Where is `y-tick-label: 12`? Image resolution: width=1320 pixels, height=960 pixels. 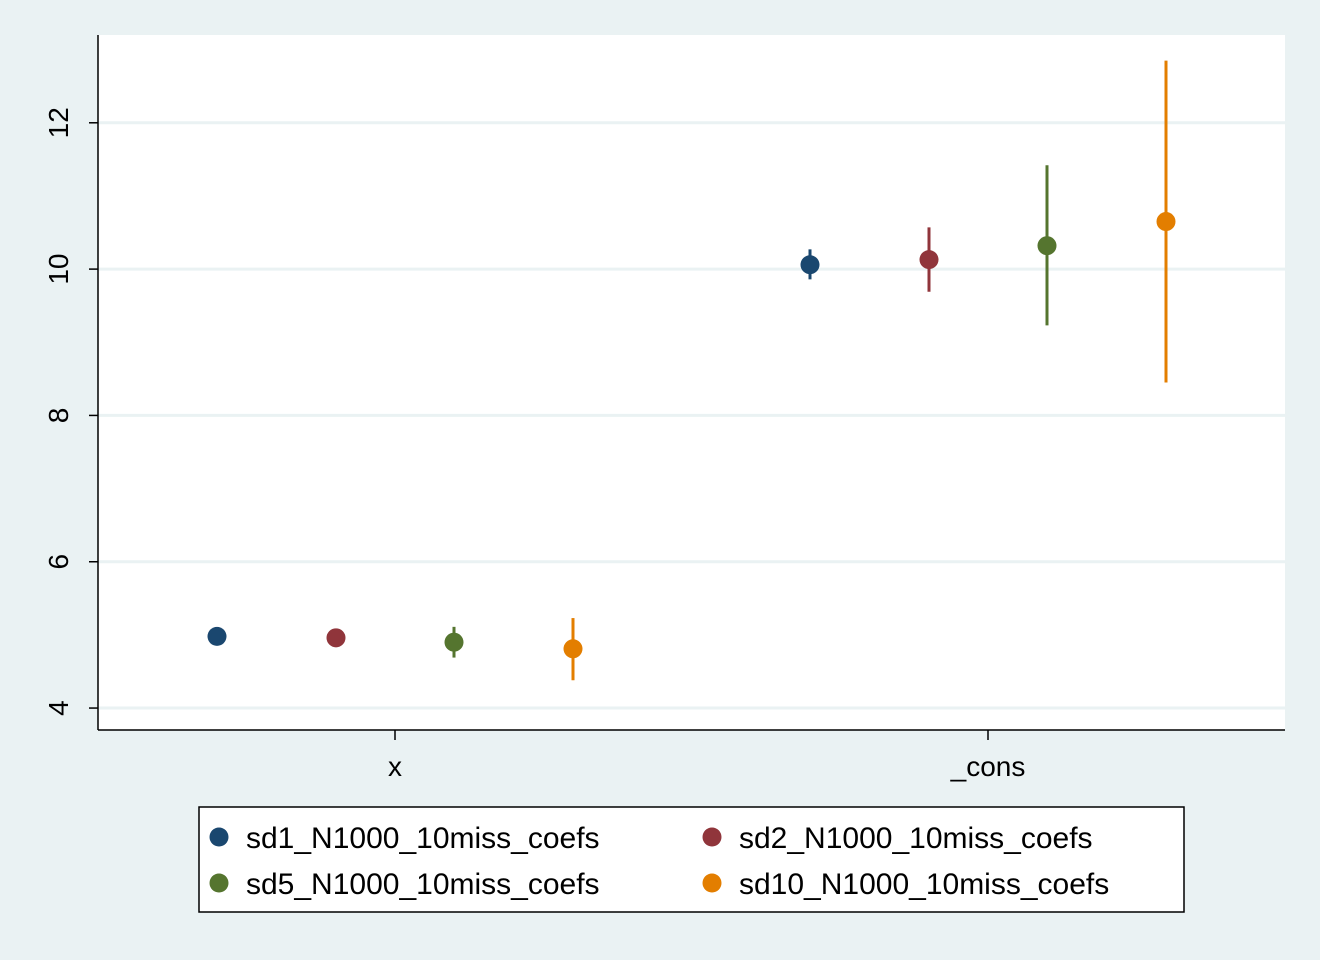 y-tick-label: 12 is located at coordinates (58, 122).